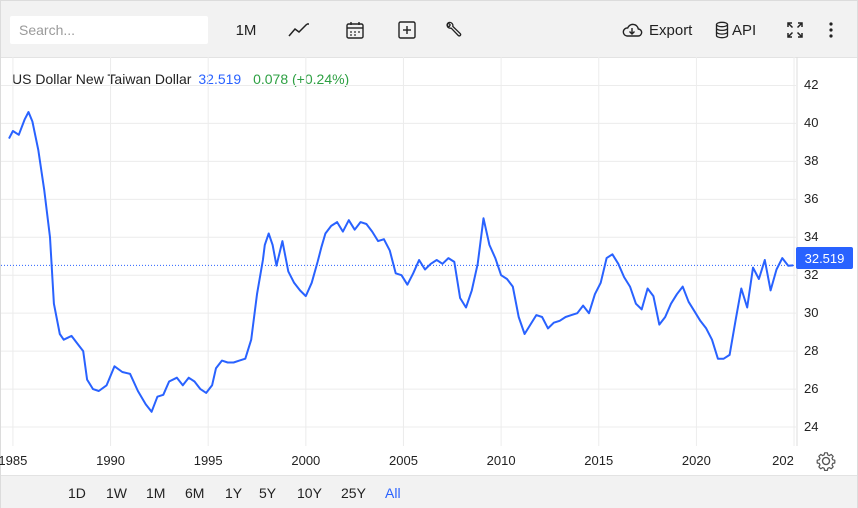 The height and width of the screenshot is (508, 858). I want to click on legend-price: 32.519, so click(220, 79).